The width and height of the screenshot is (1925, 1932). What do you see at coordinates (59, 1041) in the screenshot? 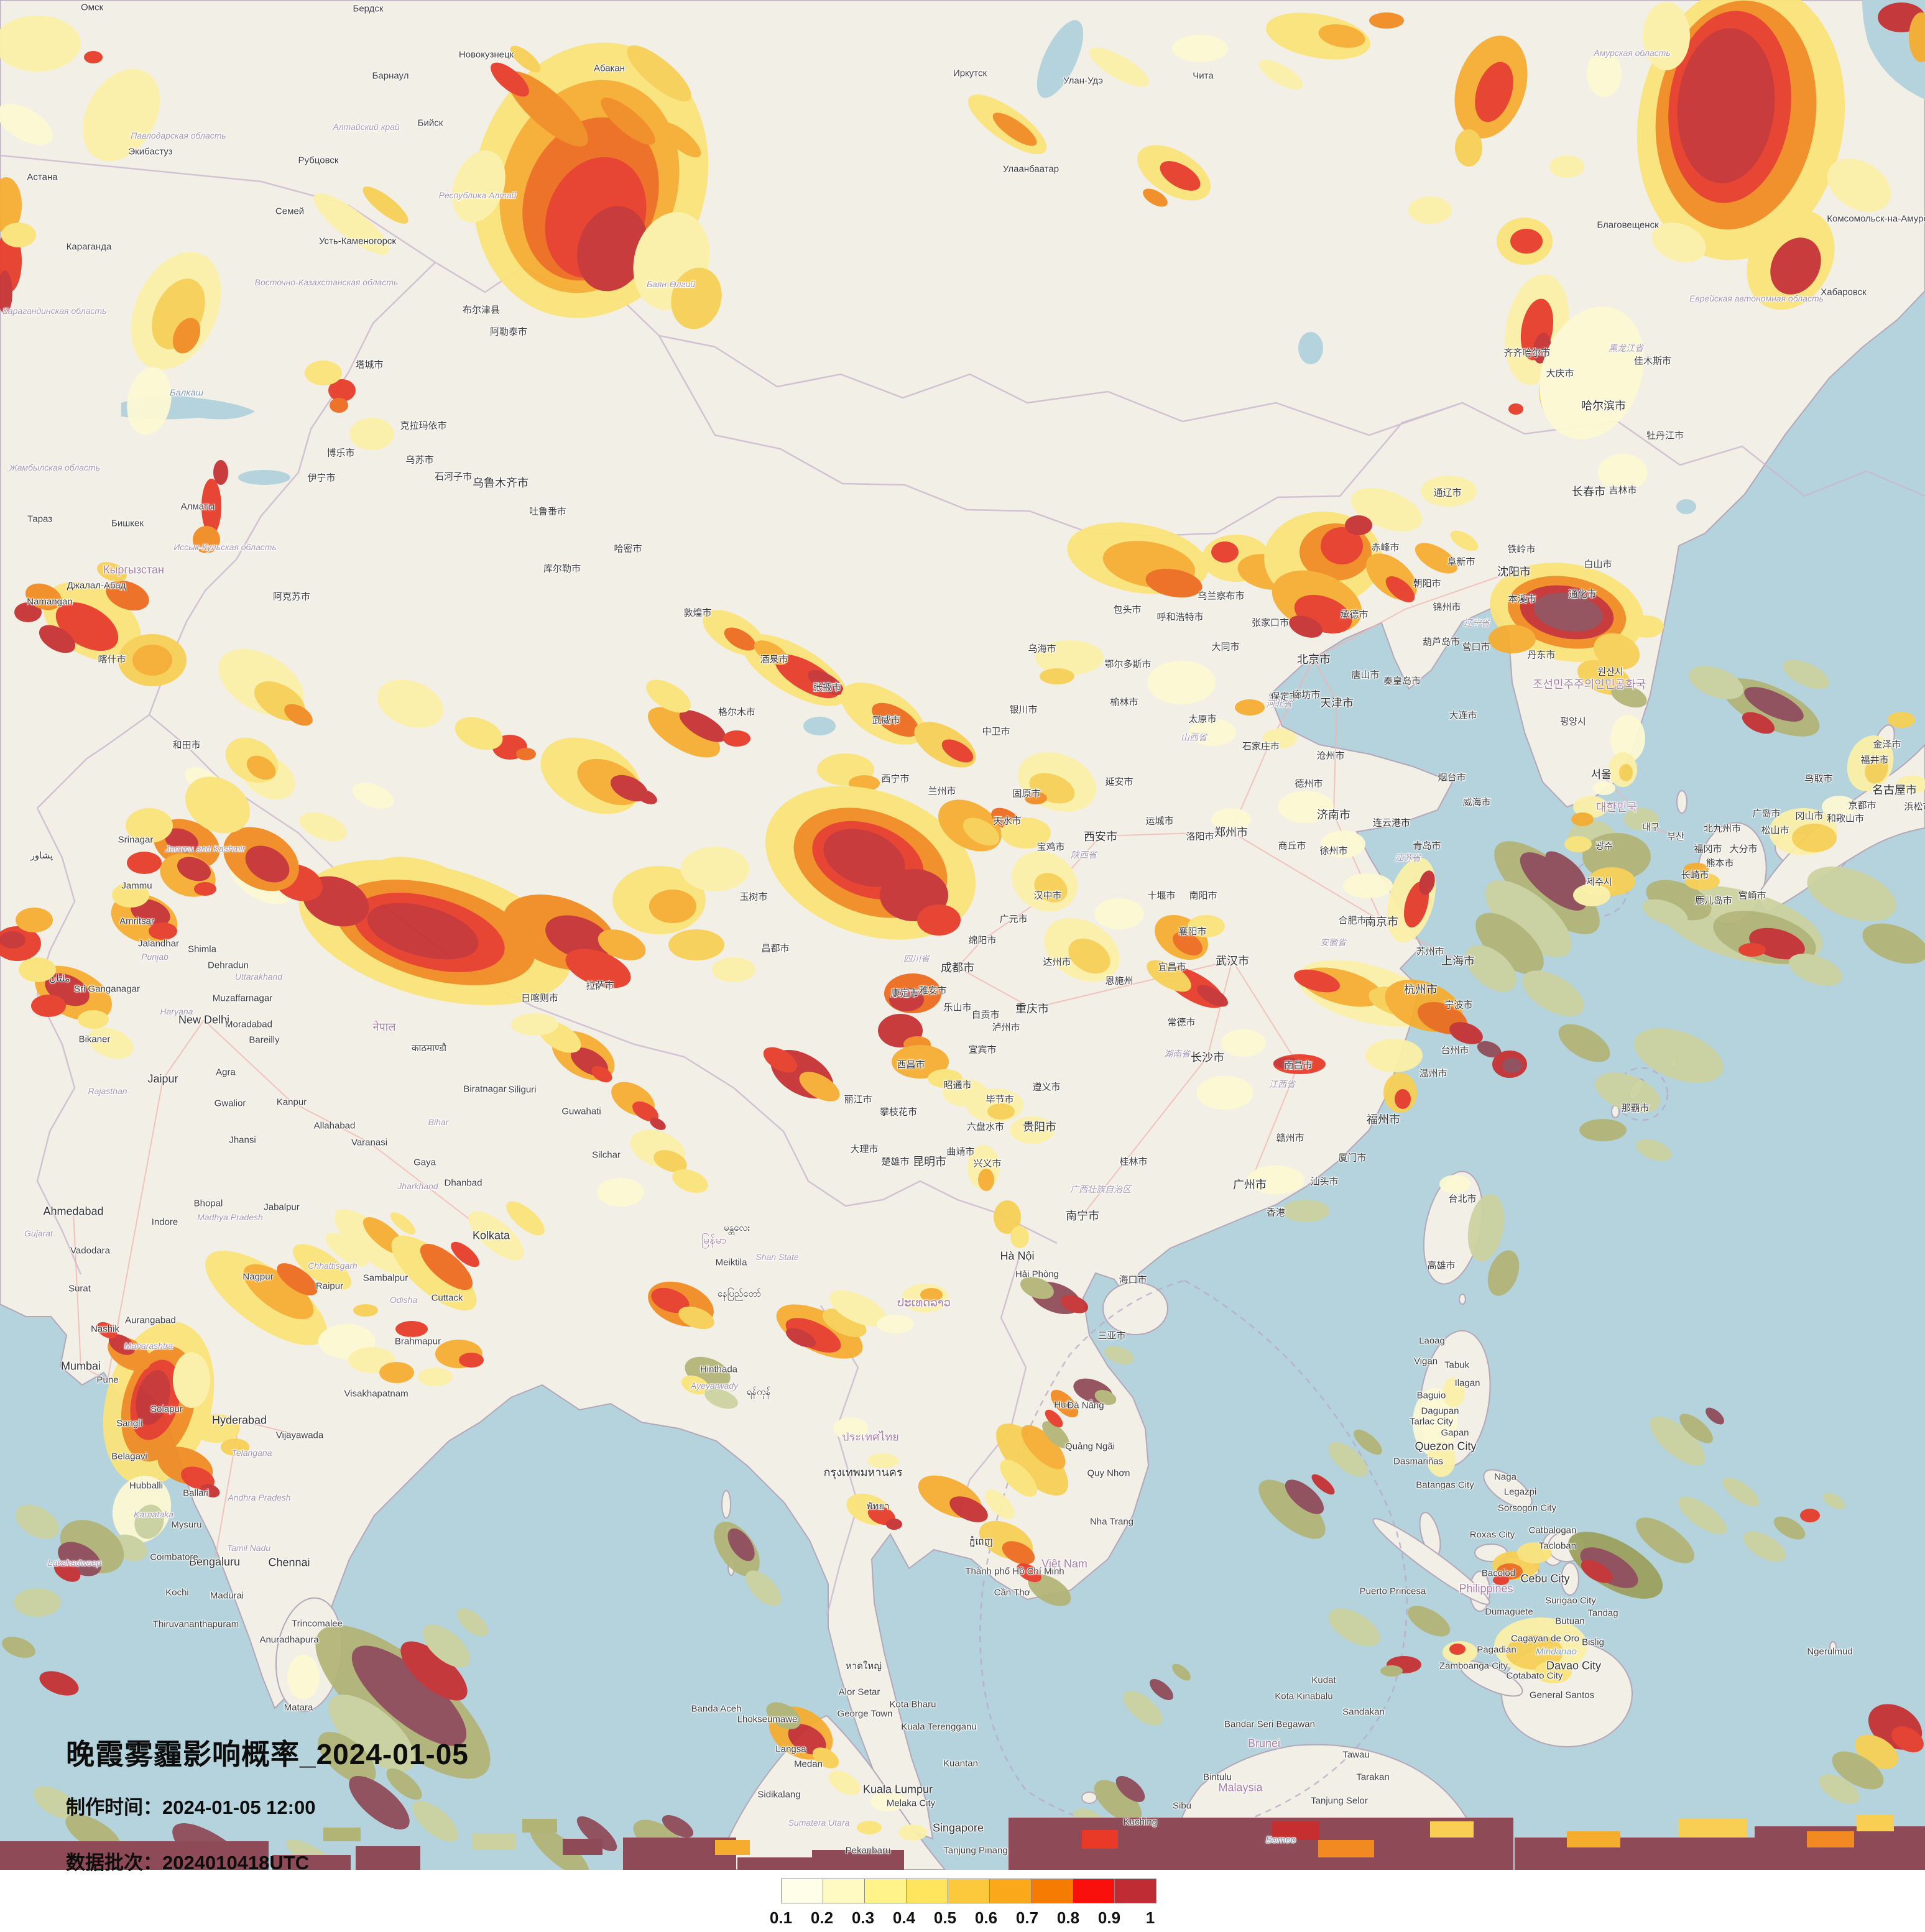
I see `border-pakistan-india` at bounding box center [59, 1041].